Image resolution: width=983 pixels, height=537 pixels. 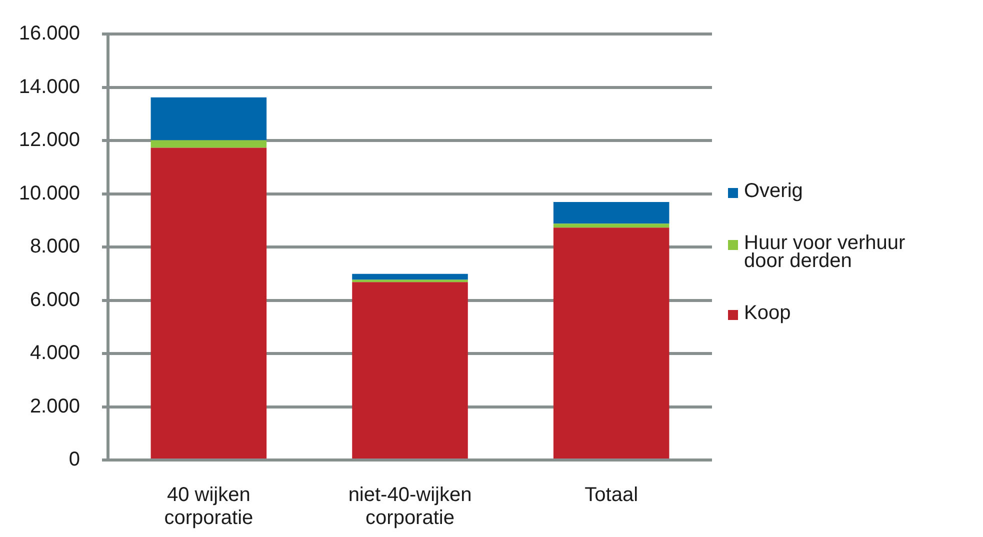 What do you see at coordinates (410, 507) in the screenshot?
I see `x-tick-label: niet-40-wijken corporatie` at bounding box center [410, 507].